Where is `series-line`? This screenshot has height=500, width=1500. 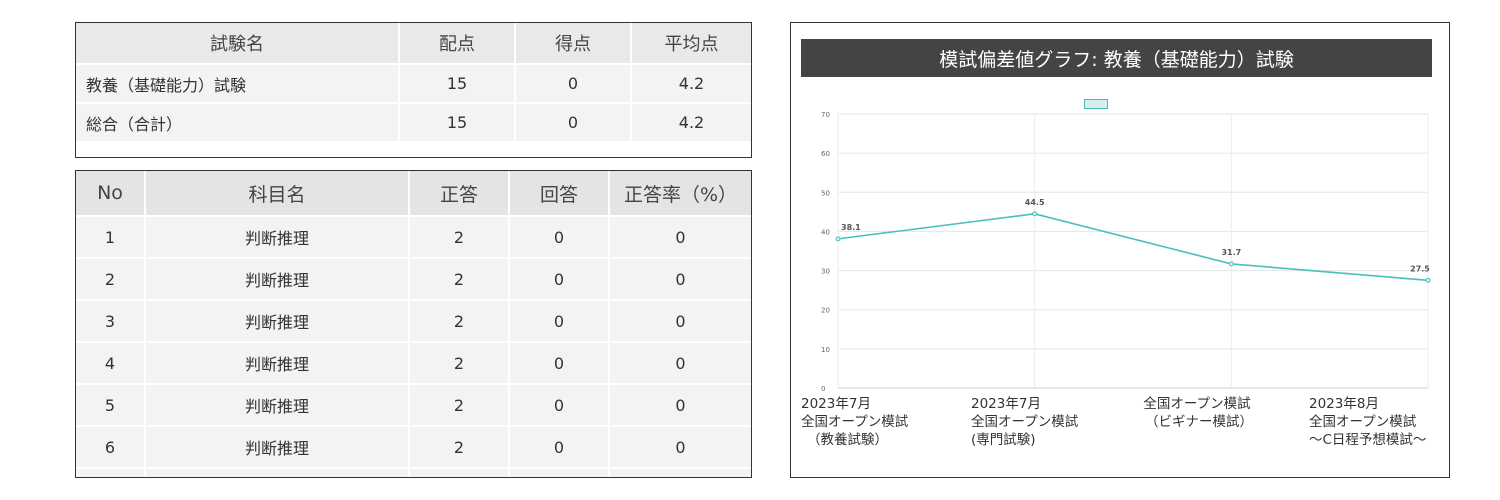
series-line is located at coordinates (1133, 247).